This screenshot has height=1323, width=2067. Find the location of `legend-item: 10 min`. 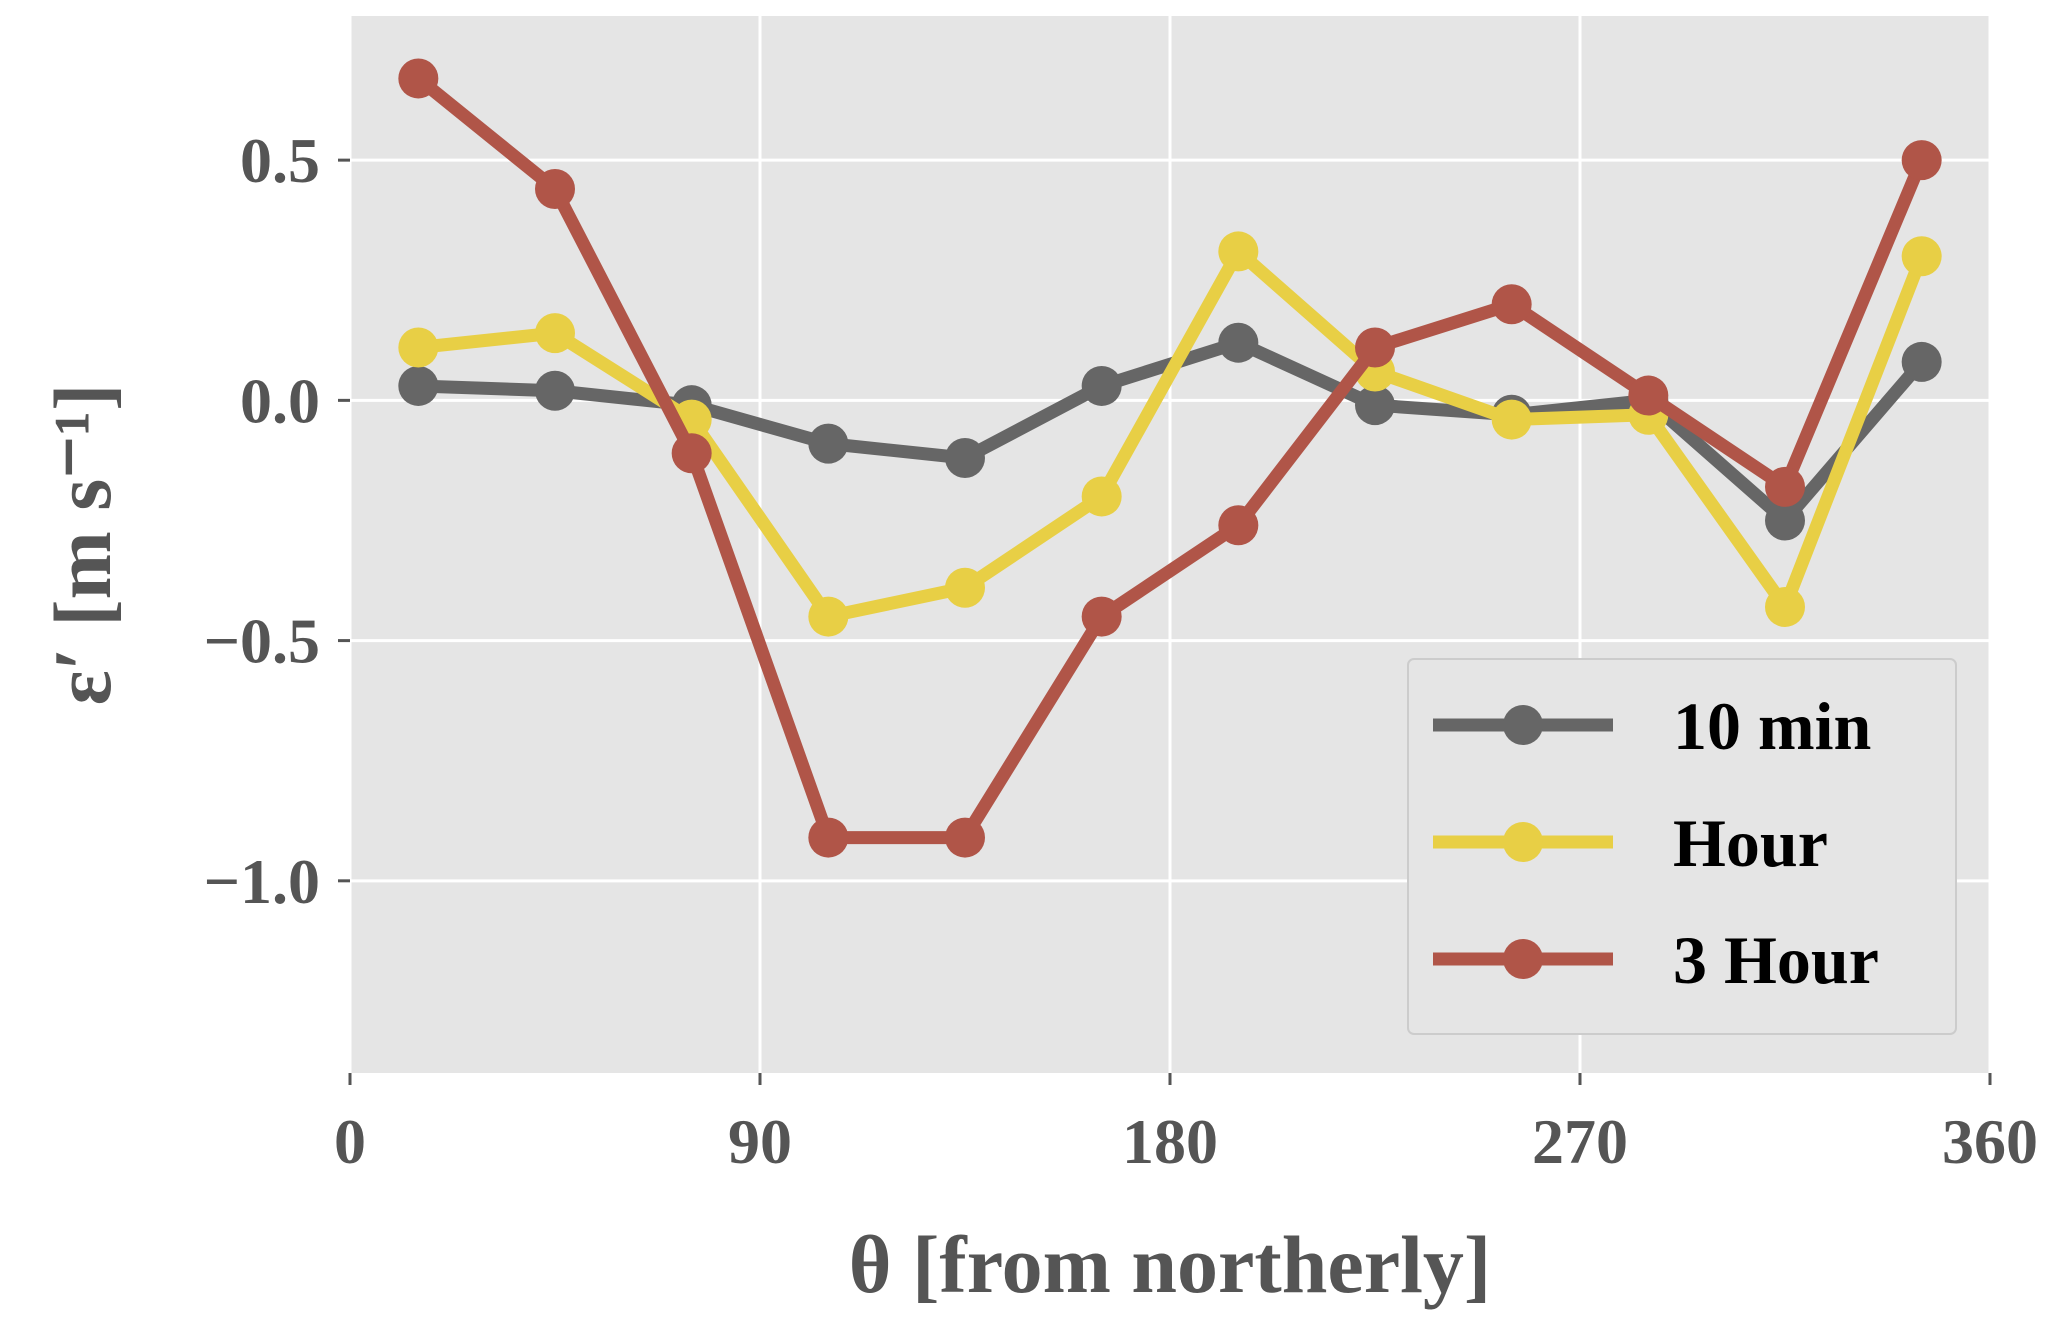

legend-item: 10 min is located at coordinates (1652, 726).